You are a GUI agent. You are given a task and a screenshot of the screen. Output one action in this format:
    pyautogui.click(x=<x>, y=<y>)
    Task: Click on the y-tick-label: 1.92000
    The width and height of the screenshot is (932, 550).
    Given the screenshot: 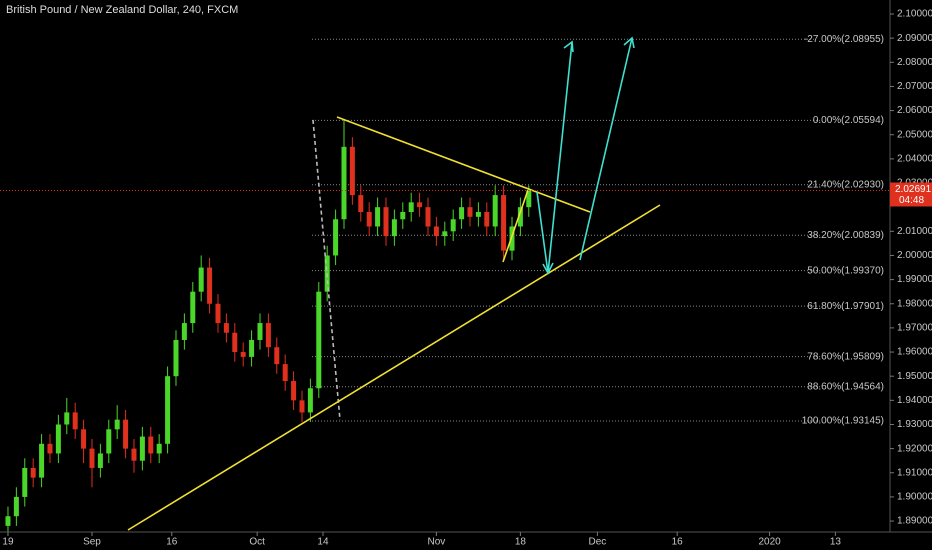 What is the action you would take?
    pyautogui.click(x=914, y=448)
    